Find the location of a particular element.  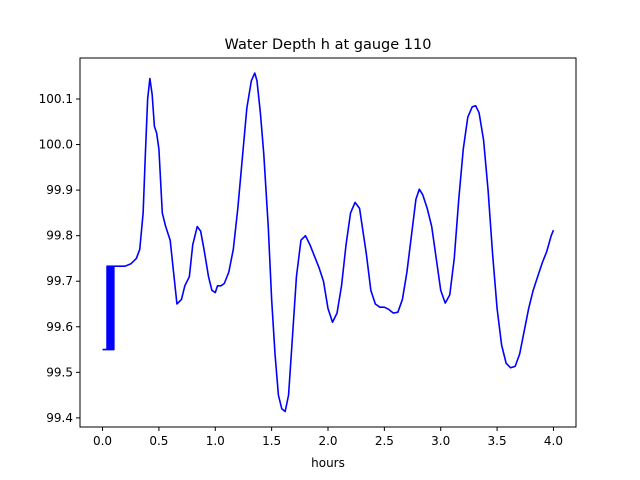

x-tick-label: 1.0 is located at coordinates (215, 441).